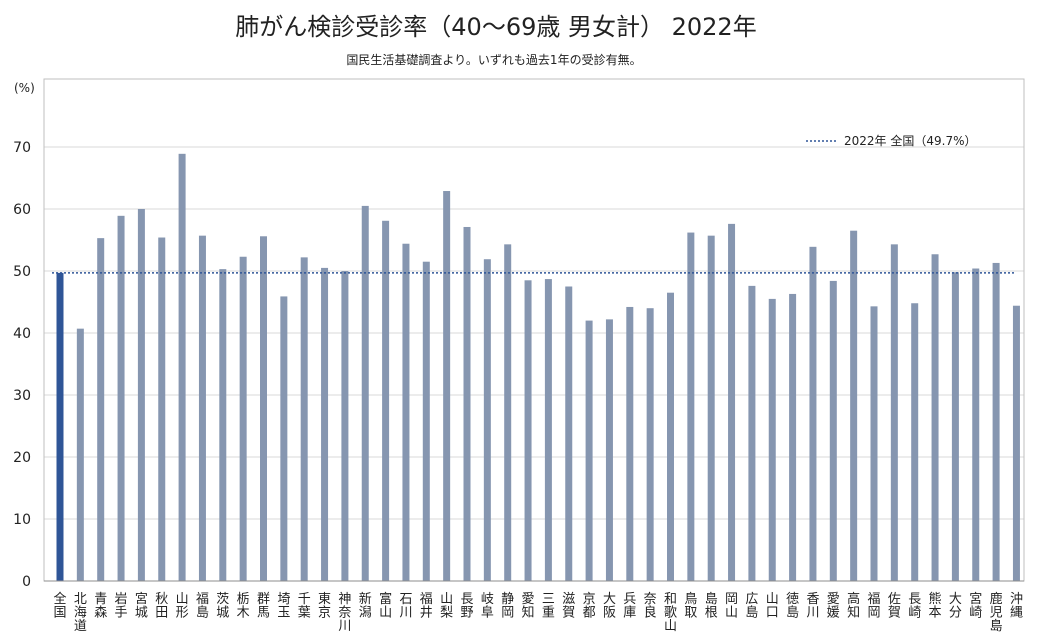 This screenshot has height=644, width=1056. Describe the element at coordinates (243, 599) in the screenshot. I see `x-tick-label: 栃` at that location.